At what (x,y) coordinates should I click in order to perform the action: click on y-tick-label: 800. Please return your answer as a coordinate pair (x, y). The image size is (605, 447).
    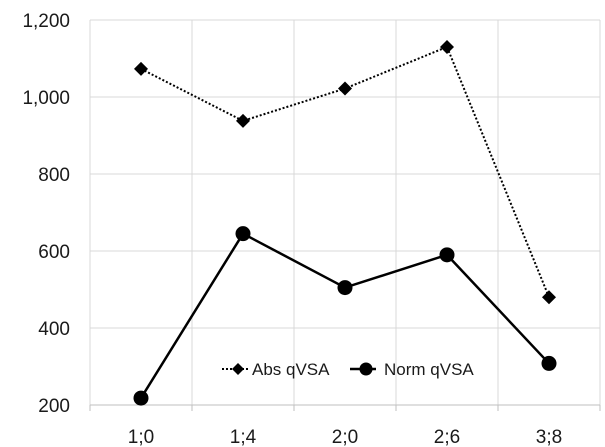
    Looking at the image, I should click on (54, 175).